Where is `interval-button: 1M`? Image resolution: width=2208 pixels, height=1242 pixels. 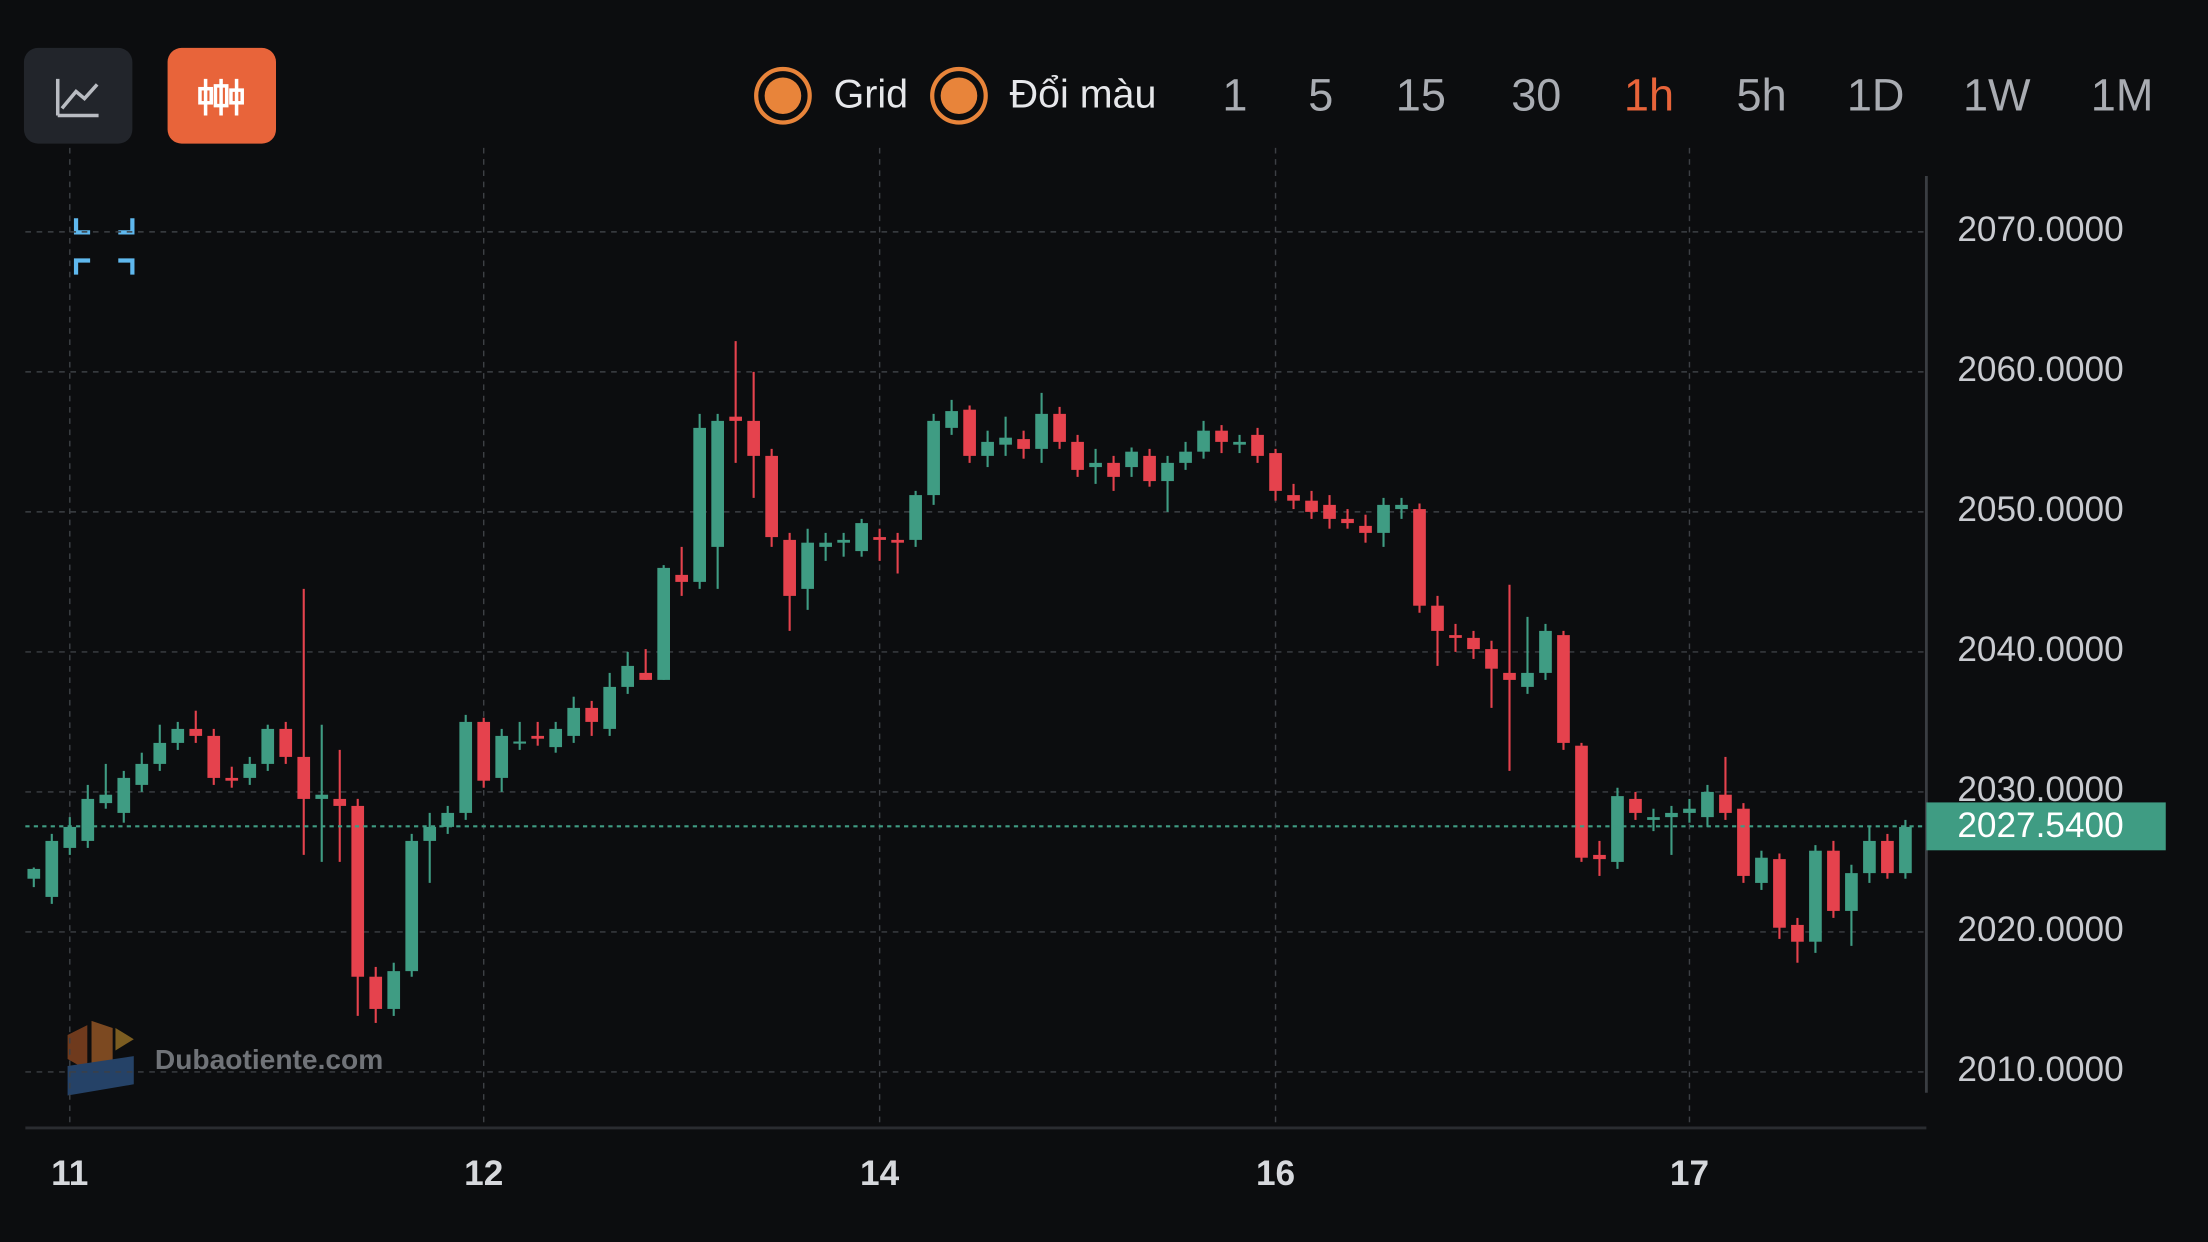 interval-button: 1M is located at coordinates (2122, 94).